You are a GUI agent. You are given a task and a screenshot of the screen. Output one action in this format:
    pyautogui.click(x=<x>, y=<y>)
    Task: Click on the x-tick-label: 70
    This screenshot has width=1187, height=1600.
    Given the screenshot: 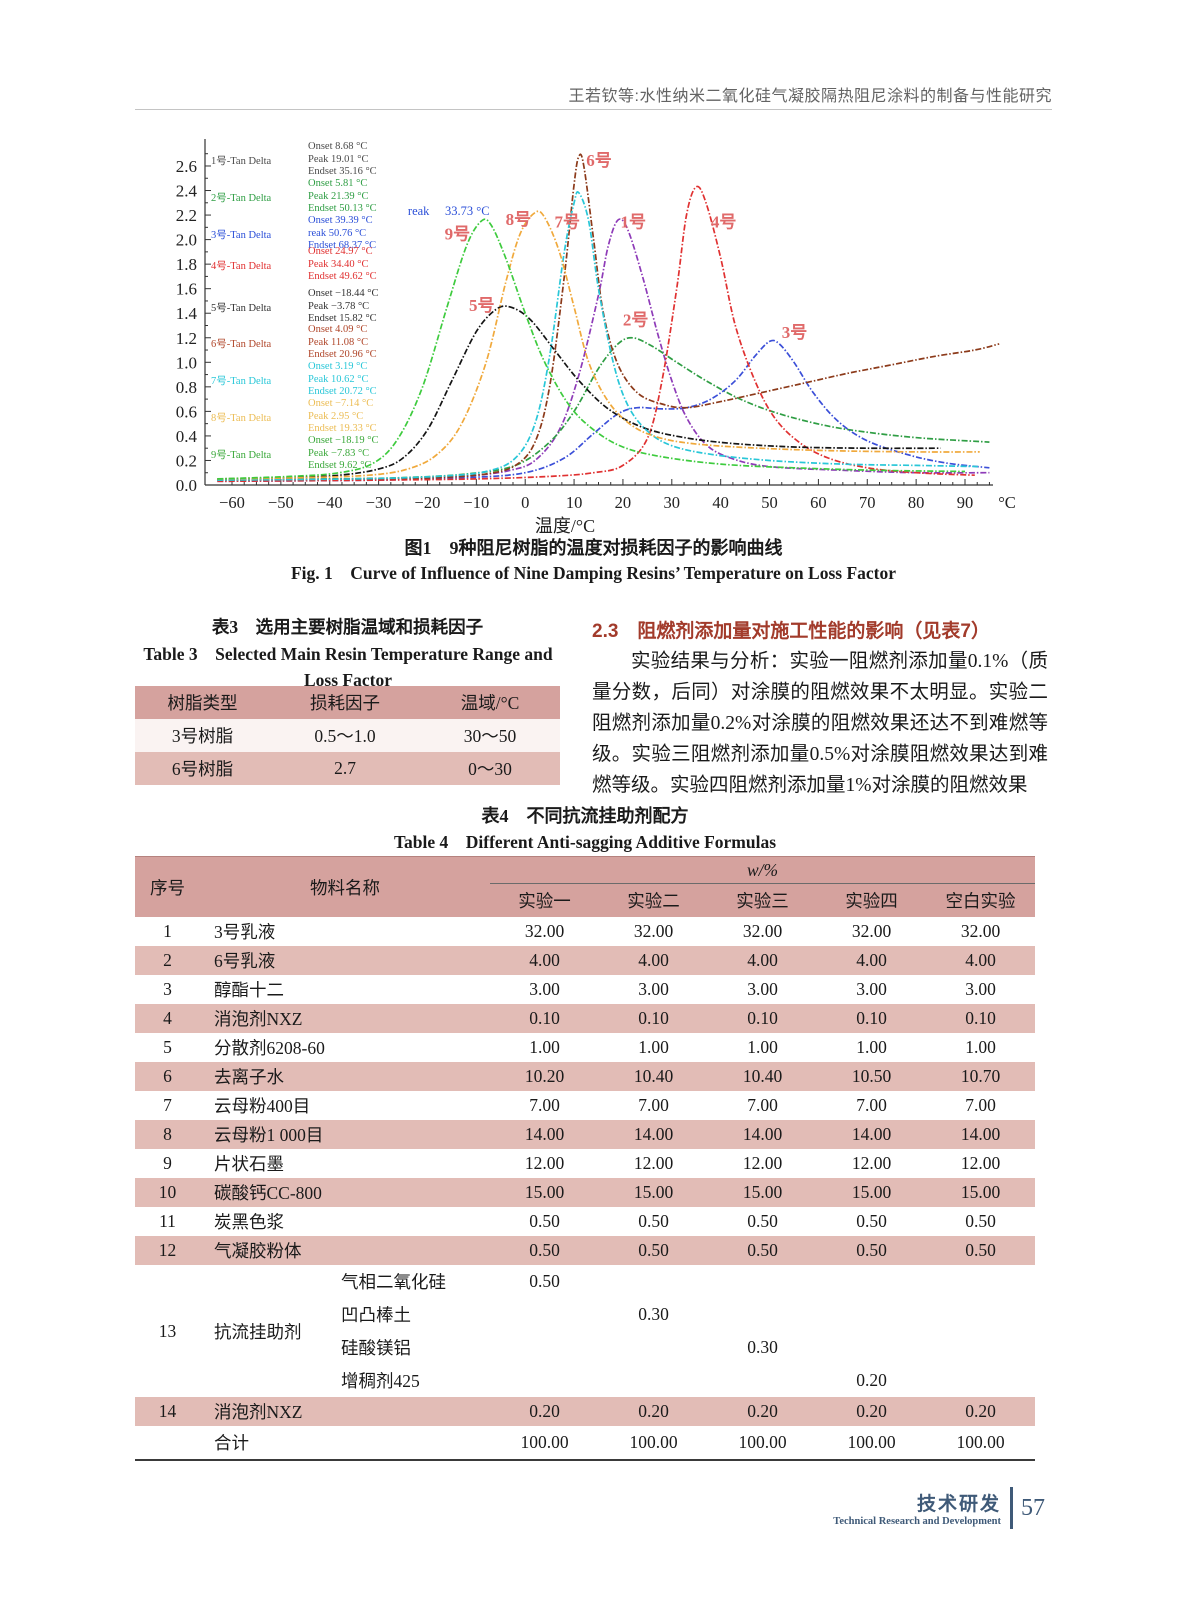 What is the action you would take?
    pyautogui.click(x=867, y=502)
    